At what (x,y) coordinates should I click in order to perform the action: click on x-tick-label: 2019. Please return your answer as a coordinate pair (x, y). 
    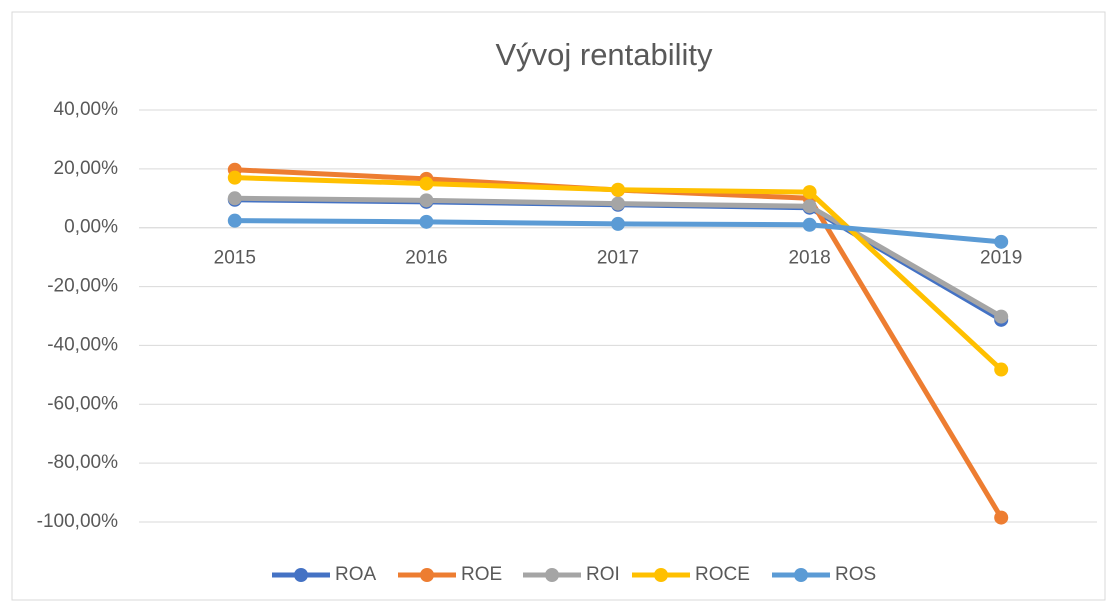
    Looking at the image, I should click on (1001, 258).